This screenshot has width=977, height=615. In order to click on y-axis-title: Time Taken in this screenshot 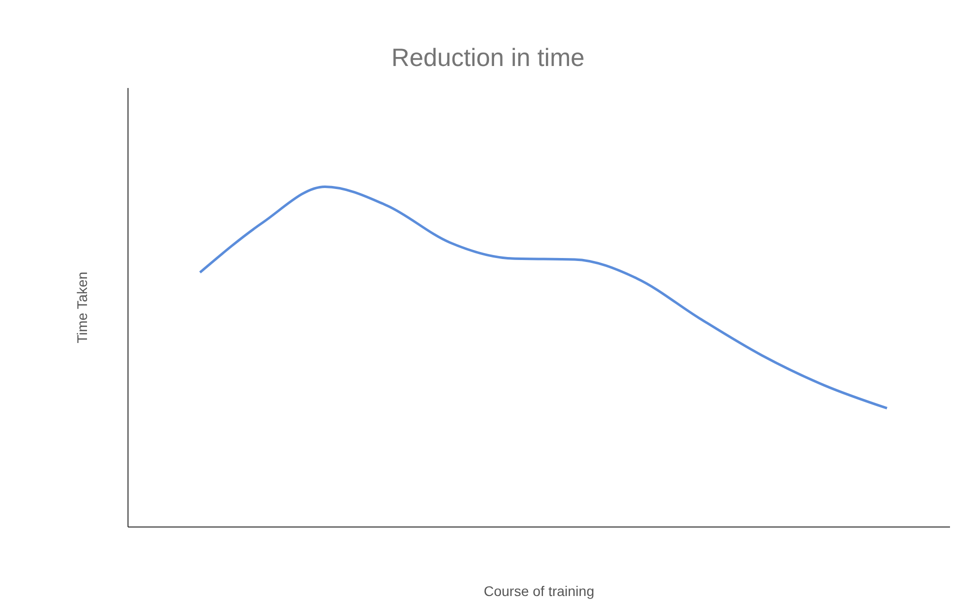, I will do `click(82, 308)`.